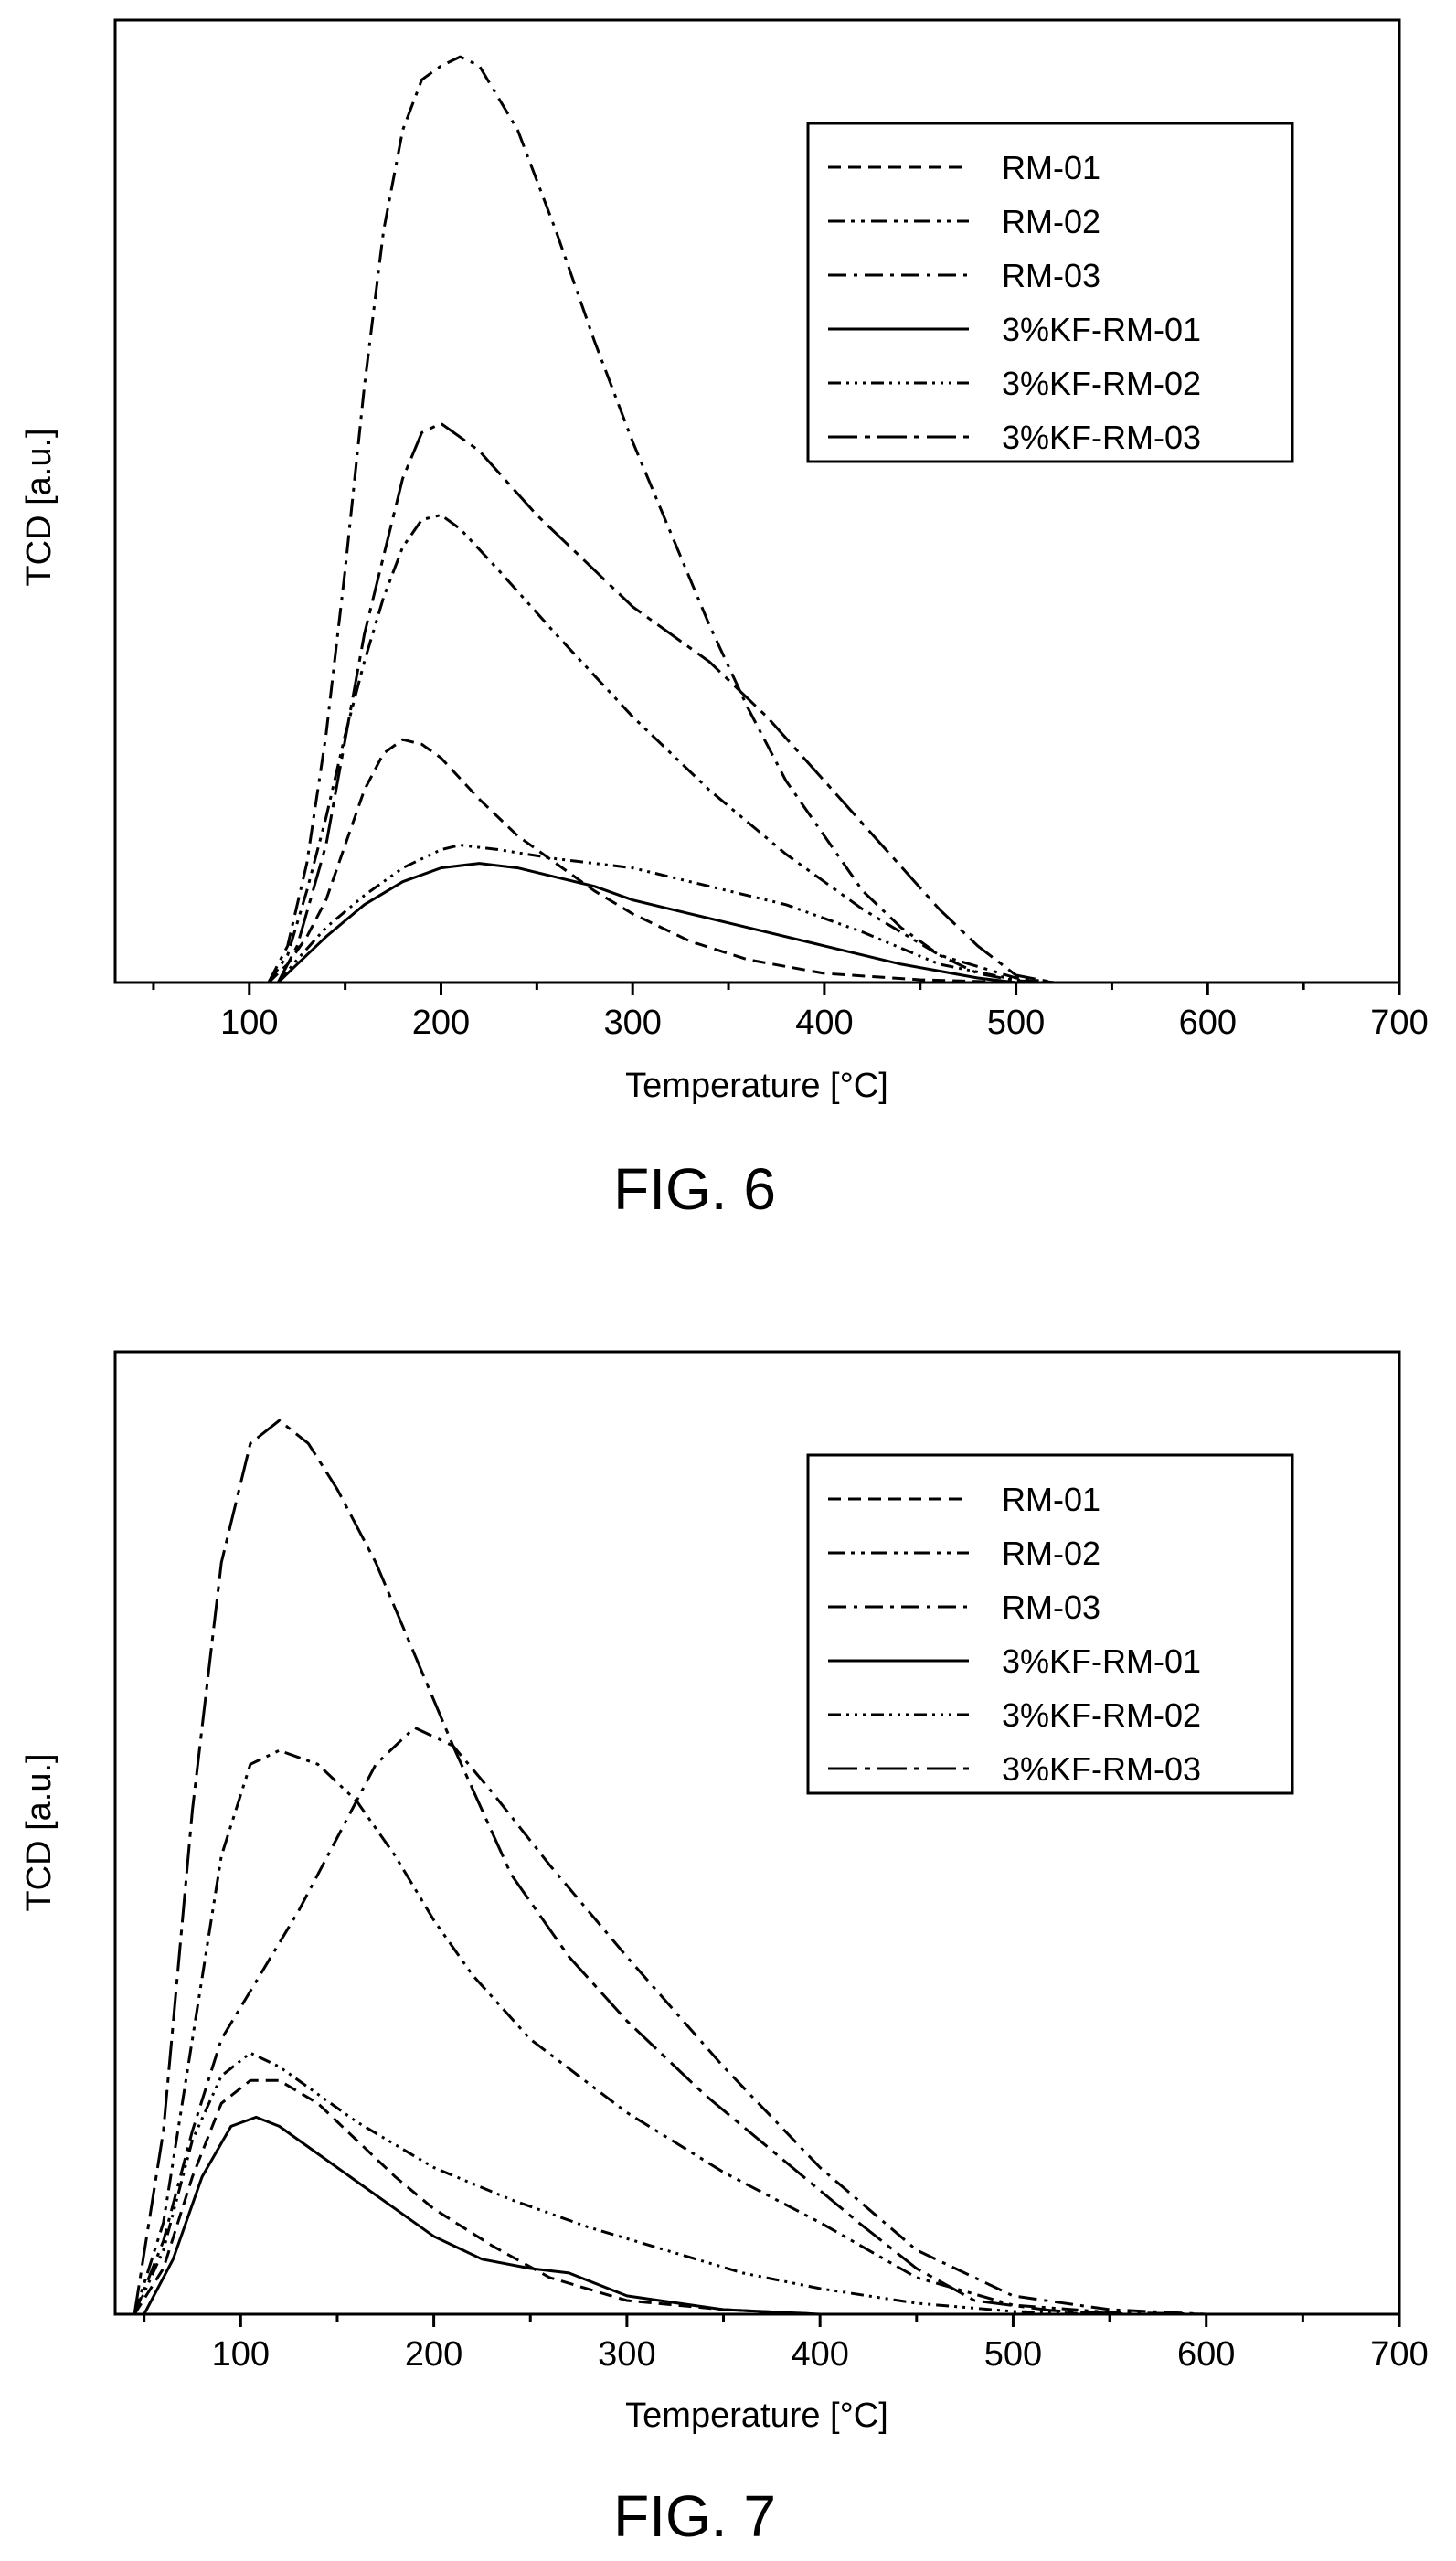 The image size is (1456, 2561). I want to click on x-ticks-fig6: 100 200 300 400 500 600 700, so click(791, 1013).